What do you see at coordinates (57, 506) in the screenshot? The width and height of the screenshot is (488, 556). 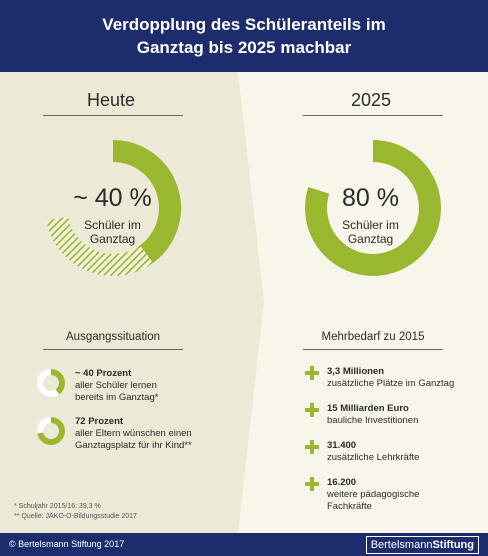 I see `footnote-1: * Schuljahr 2015/16: 39,3 %` at bounding box center [57, 506].